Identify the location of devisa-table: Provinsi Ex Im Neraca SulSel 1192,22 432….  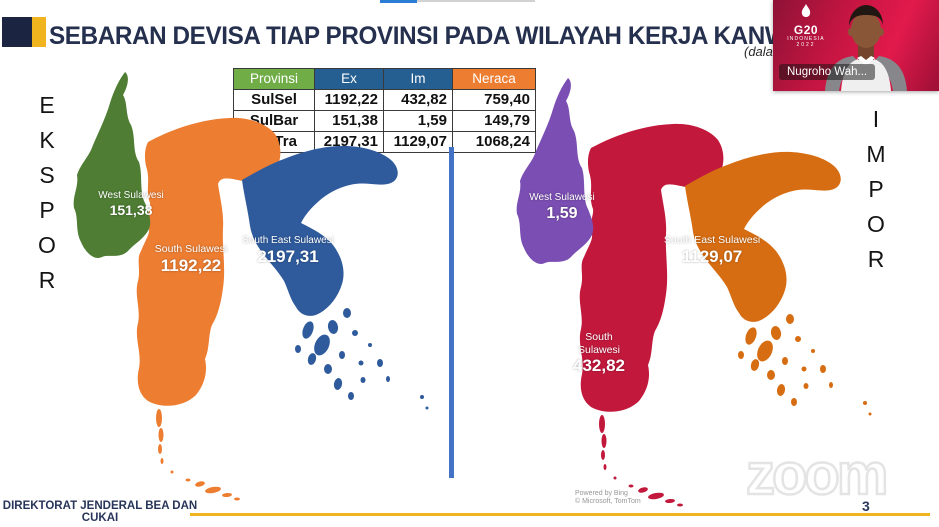
(384, 110).